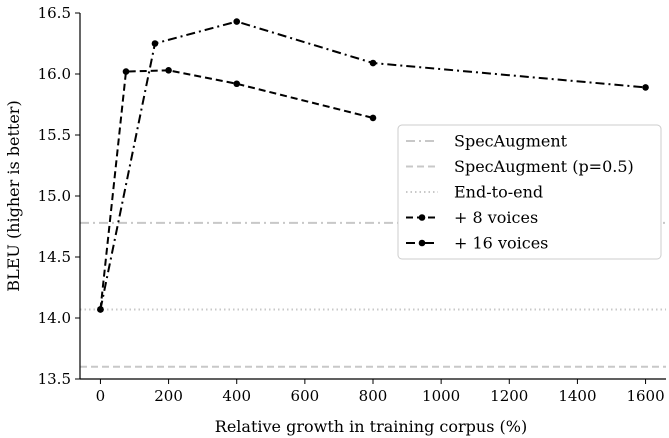 Image resolution: width=669 pixels, height=438 pixels. Describe the element at coordinates (54, 379) in the screenshot. I see `y-tick-label: 13.5` at that location.